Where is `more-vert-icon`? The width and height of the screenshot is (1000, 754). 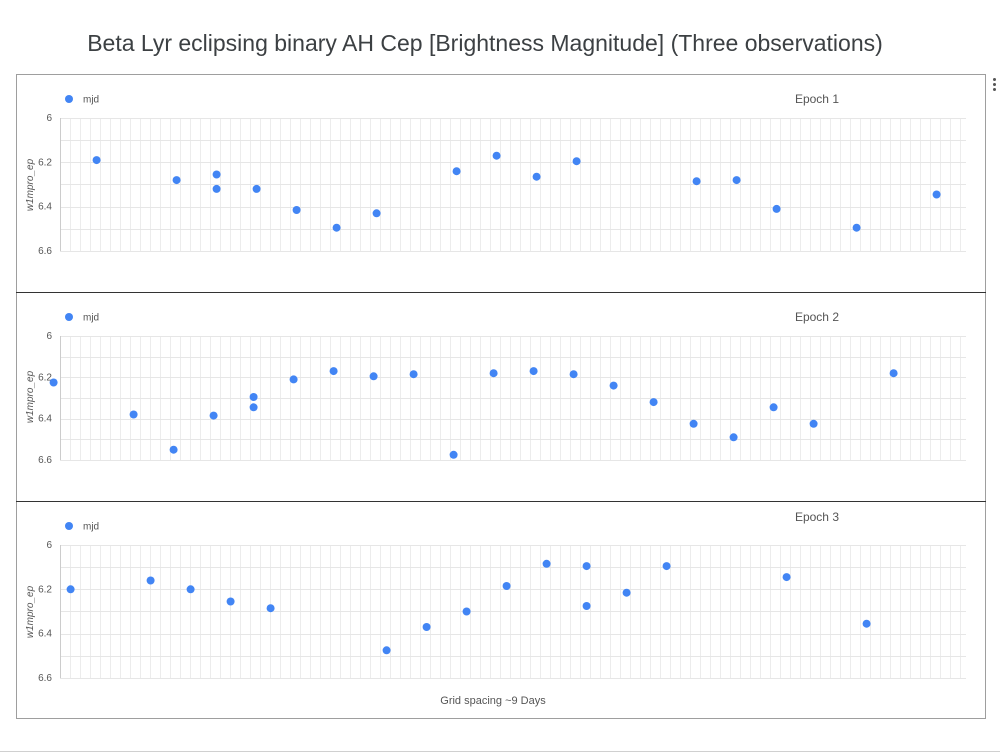 more-vert-icon is located at coordinates (994, 86).